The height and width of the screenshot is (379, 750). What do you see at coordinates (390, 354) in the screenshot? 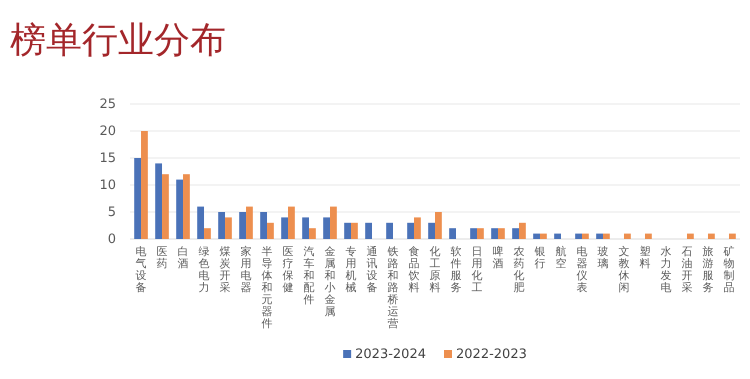
I see `legend-label: 2023-2024` at bounding box center [390, 354].